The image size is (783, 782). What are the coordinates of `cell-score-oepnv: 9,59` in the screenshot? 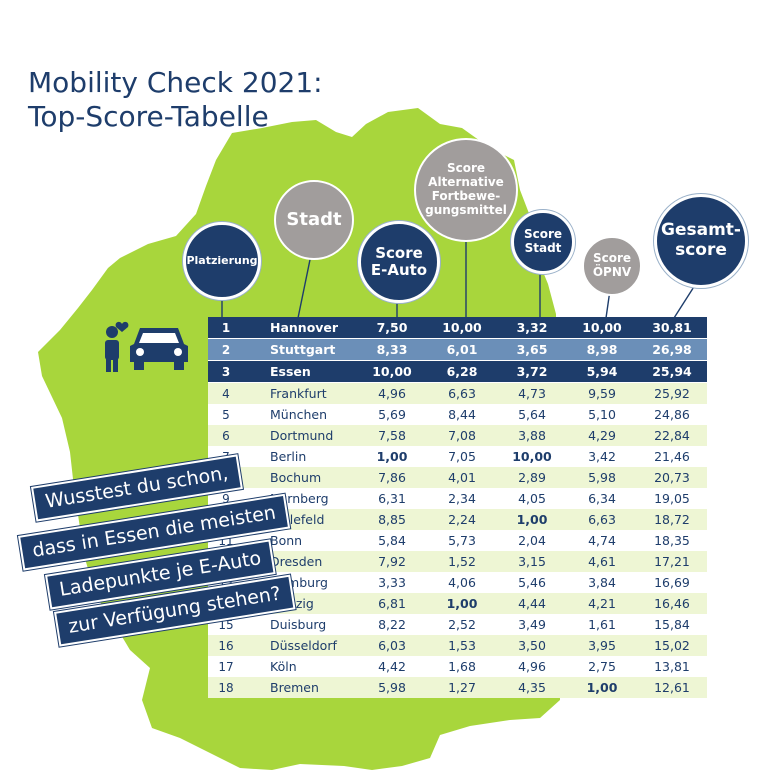 It's located at (602, 393).